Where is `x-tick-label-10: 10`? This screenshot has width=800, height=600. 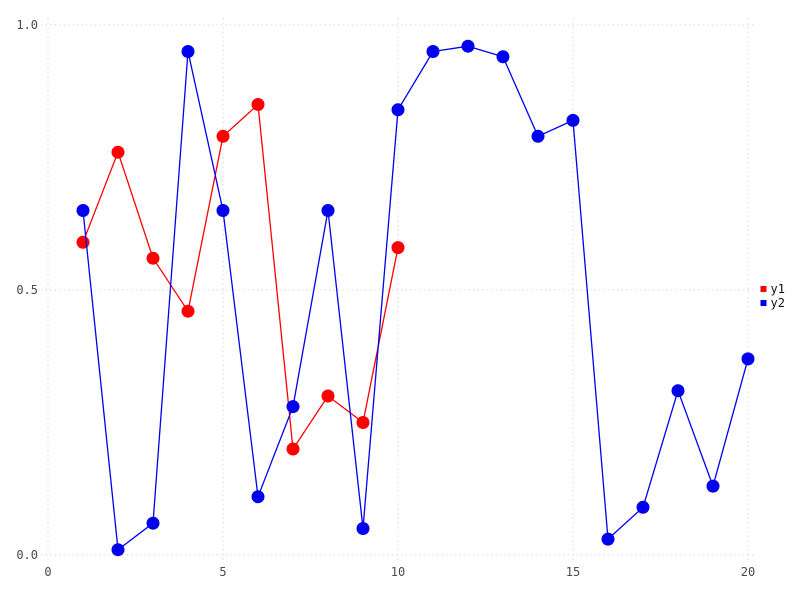
x-tick-label-10: 10 is located at coordinates (398, 572).